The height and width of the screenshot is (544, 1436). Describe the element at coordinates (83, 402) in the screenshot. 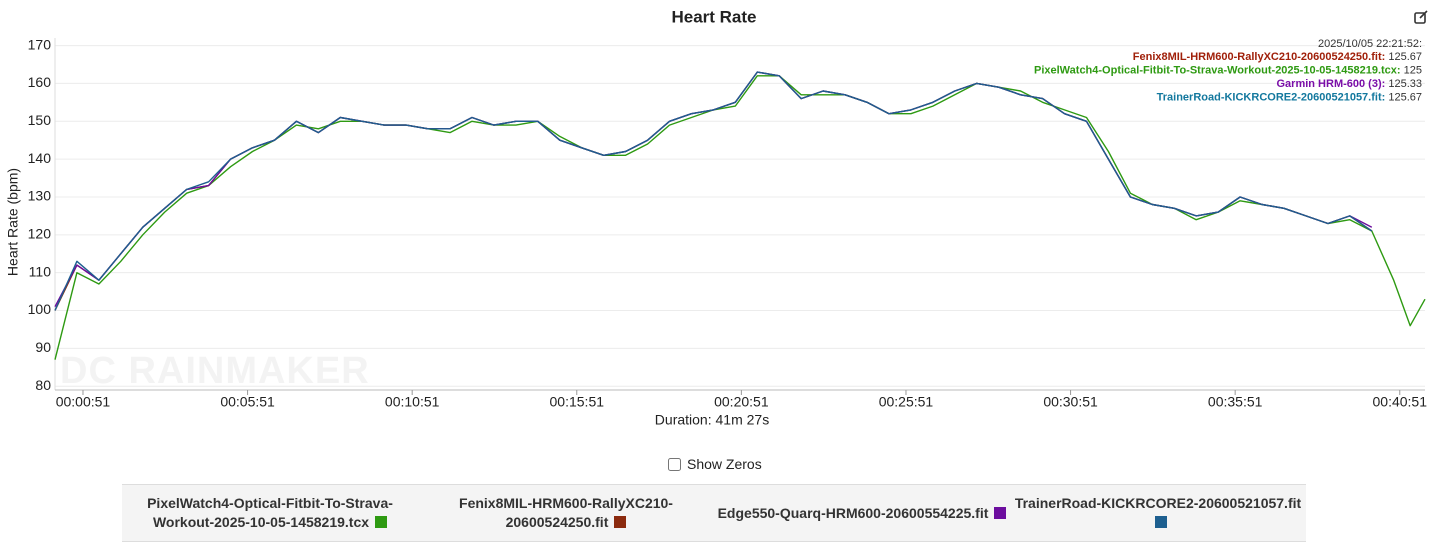

I see `x-tick-label: 00:00:51` at that location.